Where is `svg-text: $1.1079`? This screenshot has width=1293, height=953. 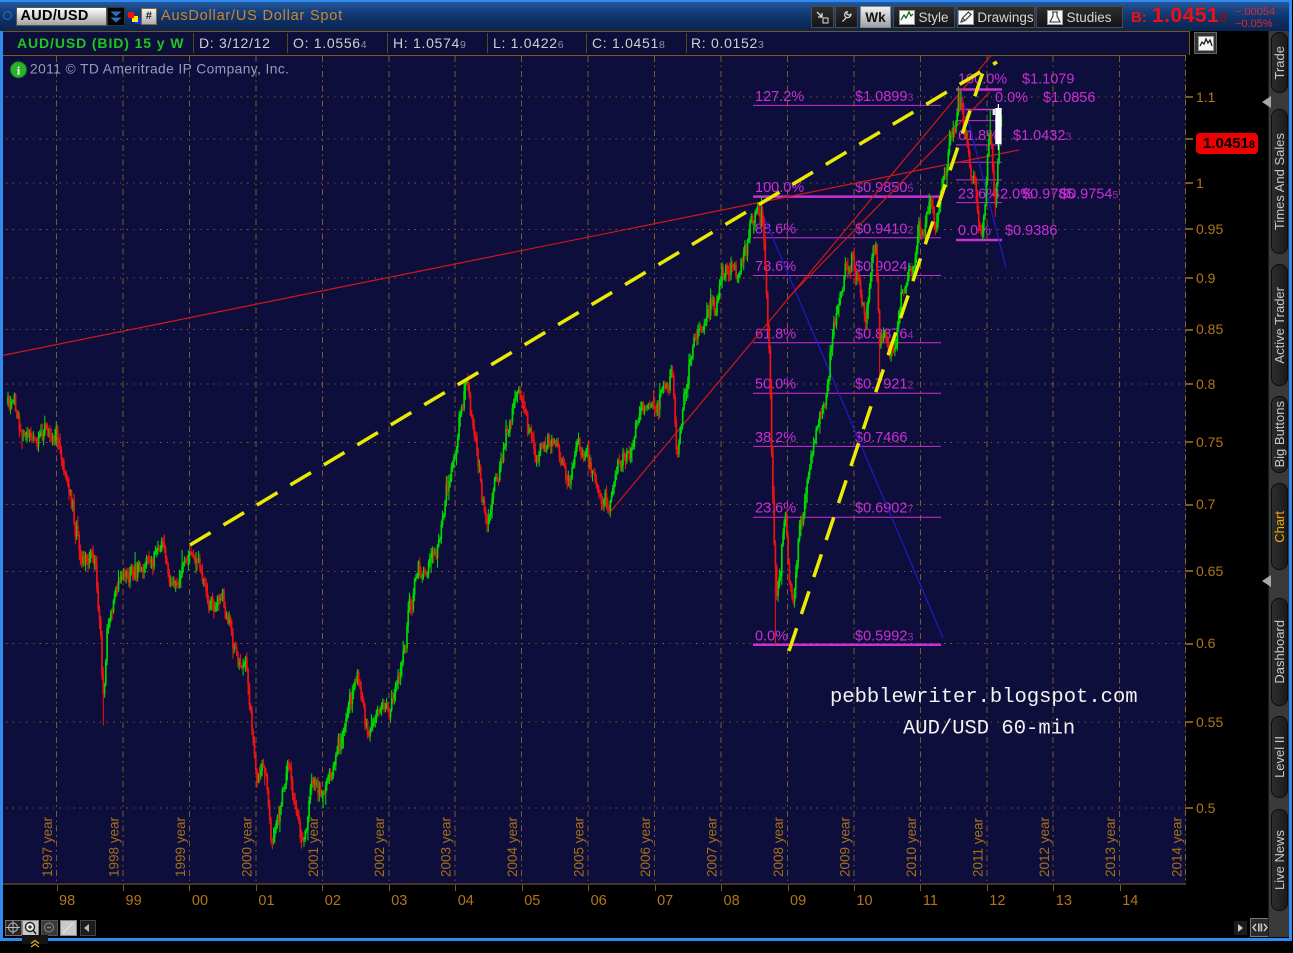 svg-text: $1.1079 is located at coordinates (1048, 80).